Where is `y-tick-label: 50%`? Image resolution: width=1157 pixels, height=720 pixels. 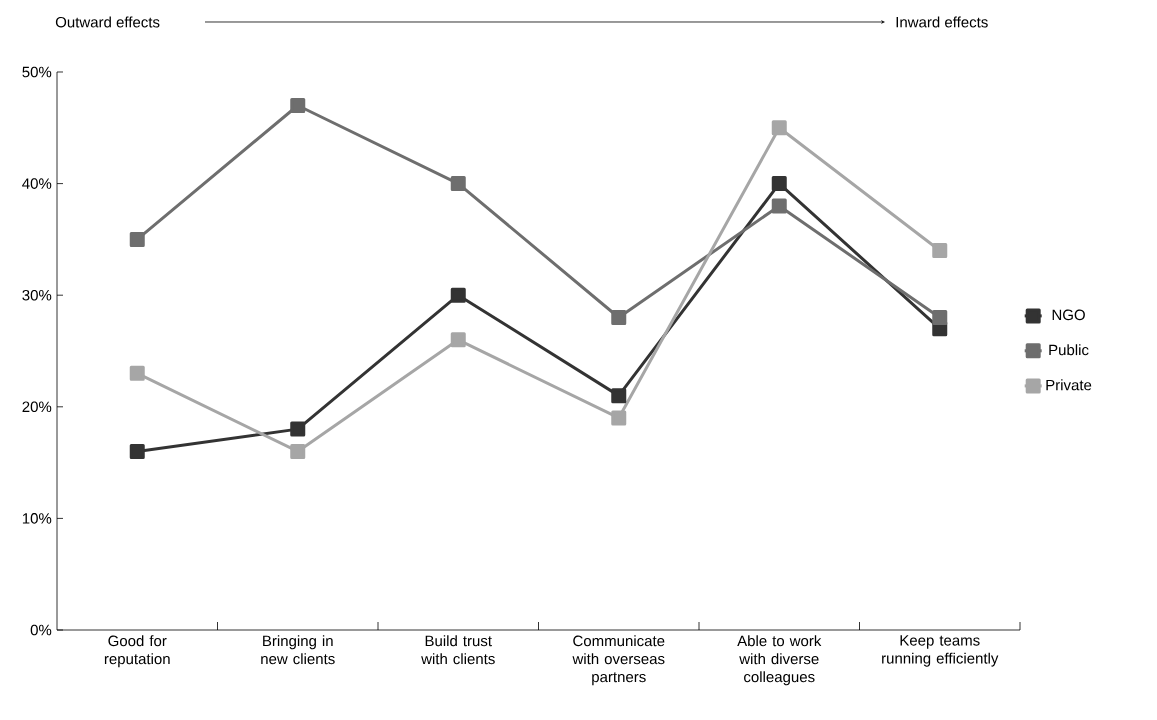 y-tick-label: 50% is located at coordinates (37, 72).